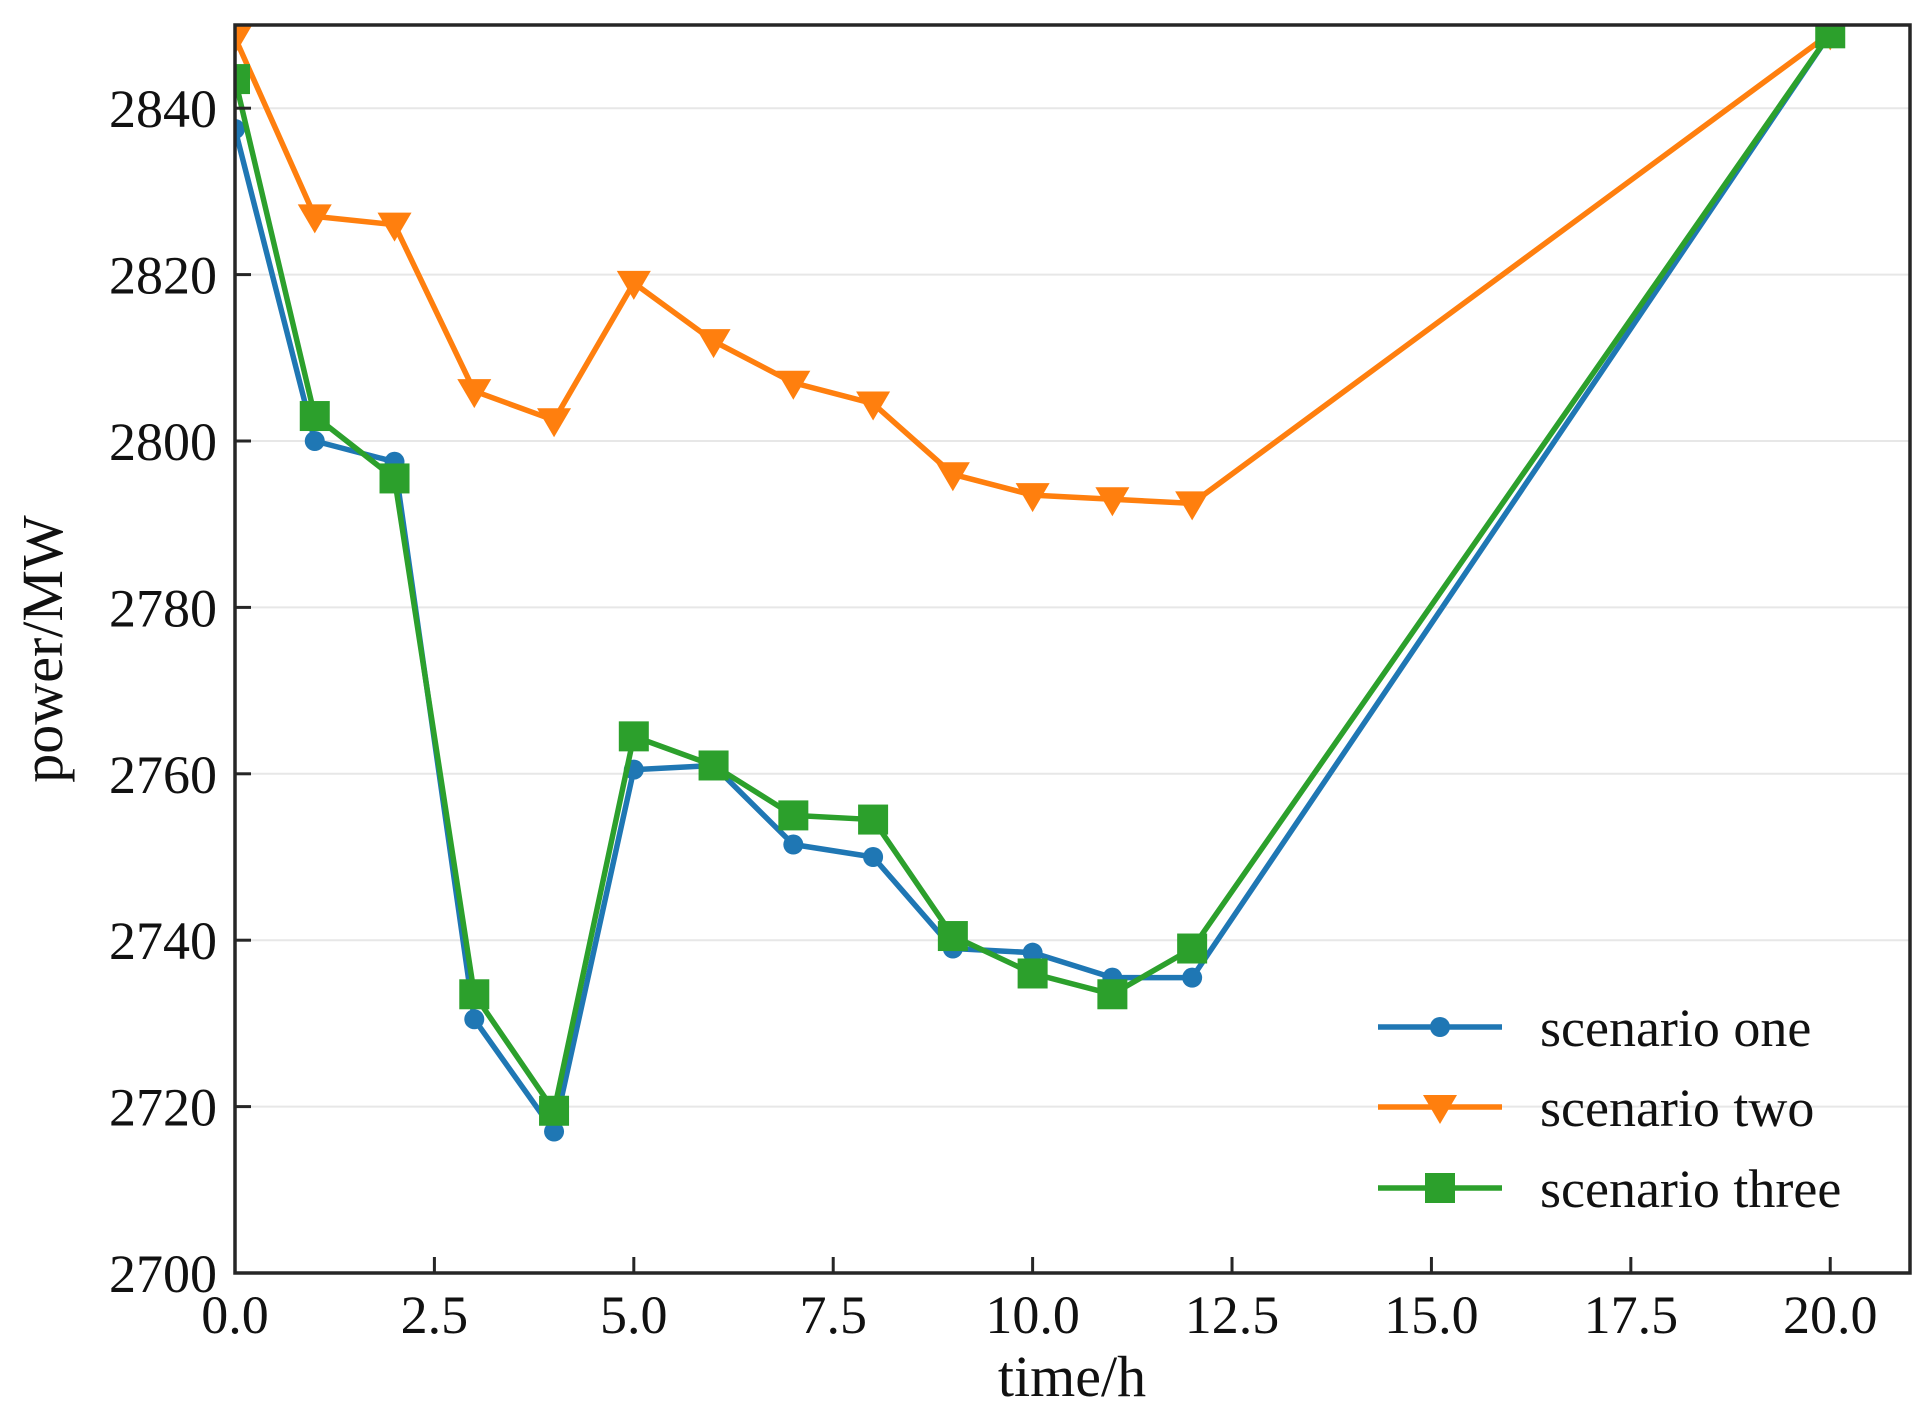 Image resolution: width=1925 pixels, height=1423 pixels. What do you see at coordinates (163, 775) in the screenshot?
I see `y-tick-label: 2760` at bounding box center [163, 775].